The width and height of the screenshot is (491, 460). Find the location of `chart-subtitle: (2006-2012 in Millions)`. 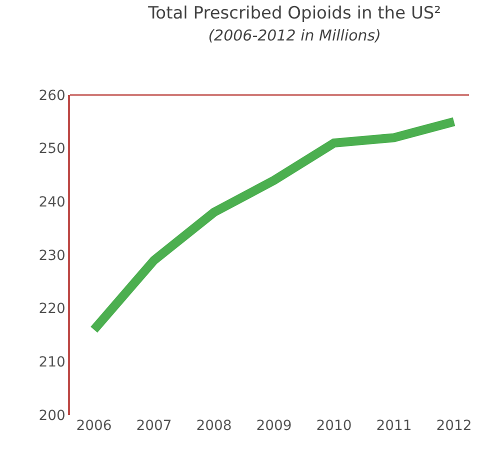

chart-subtitle: (2006-2012 in Millions) is located at coordinates (294, 35).